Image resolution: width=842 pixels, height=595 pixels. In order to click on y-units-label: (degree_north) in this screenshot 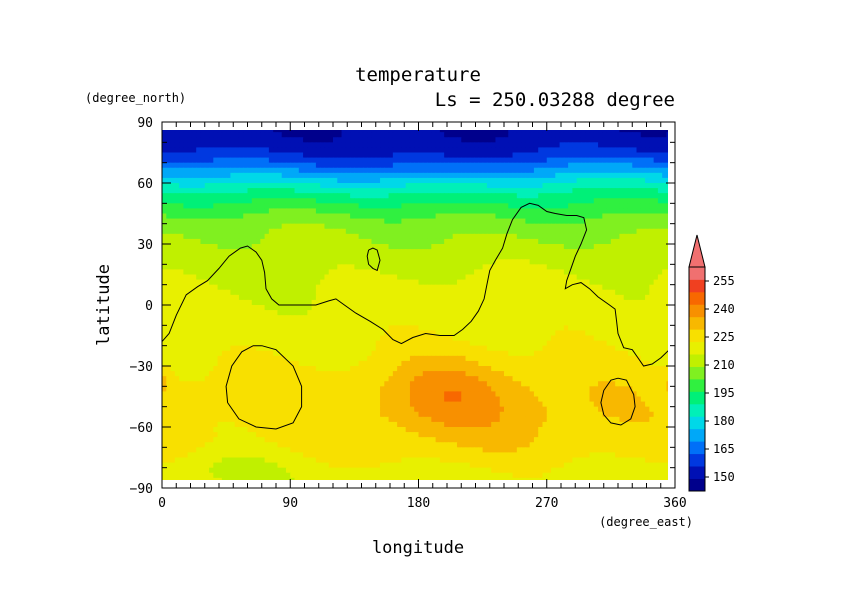, I will do `click(135, 98)`.